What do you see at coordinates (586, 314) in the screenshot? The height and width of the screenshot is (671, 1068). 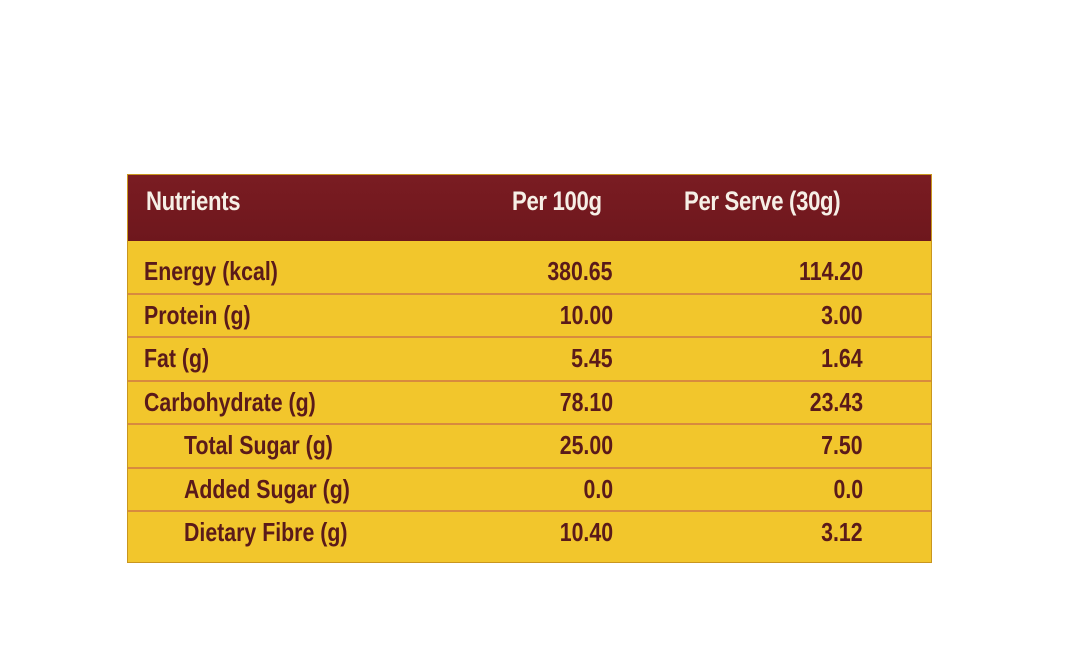 I see `value-per-100g: 10.00` at bounding box center [586, 314].